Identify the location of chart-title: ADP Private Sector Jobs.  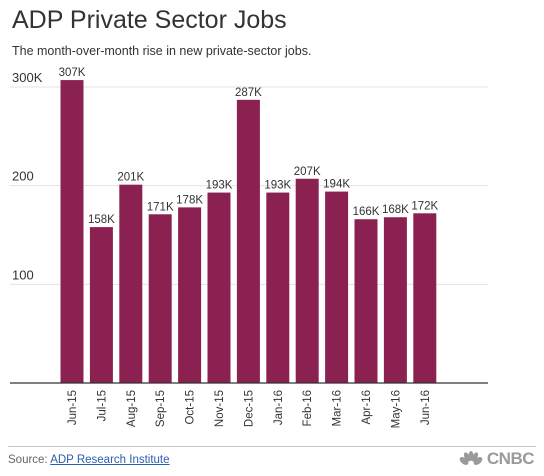
(149, 20).